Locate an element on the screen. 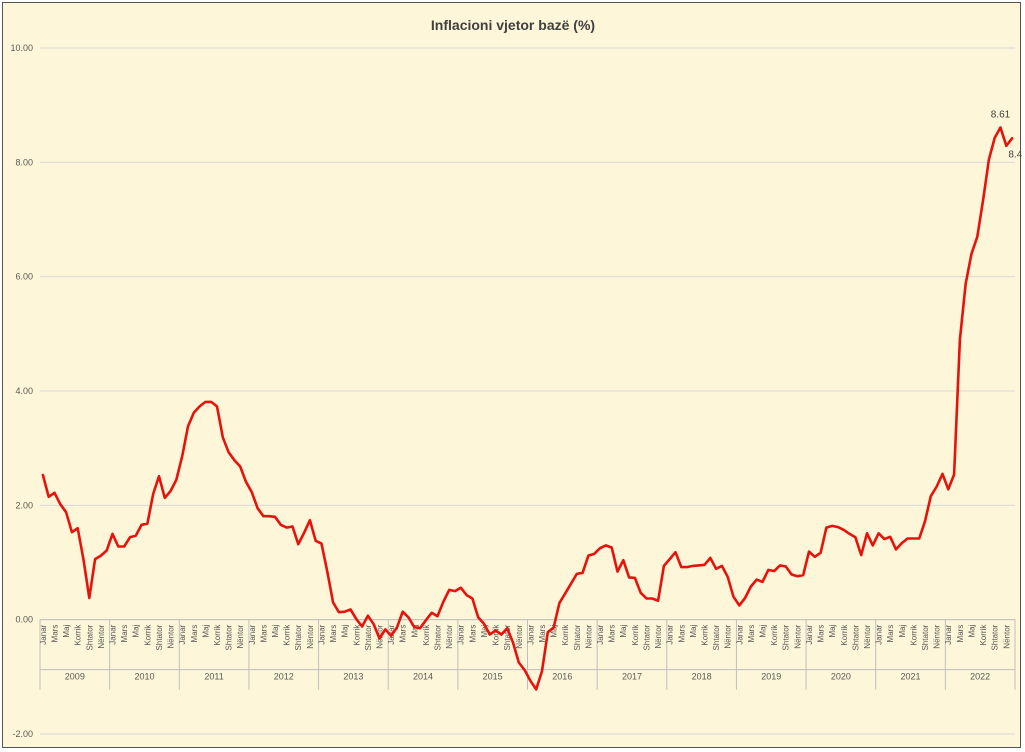 The width and height of the screenshot is (1025, 752). year-label: 2009 is located at coordinates (75, 677).